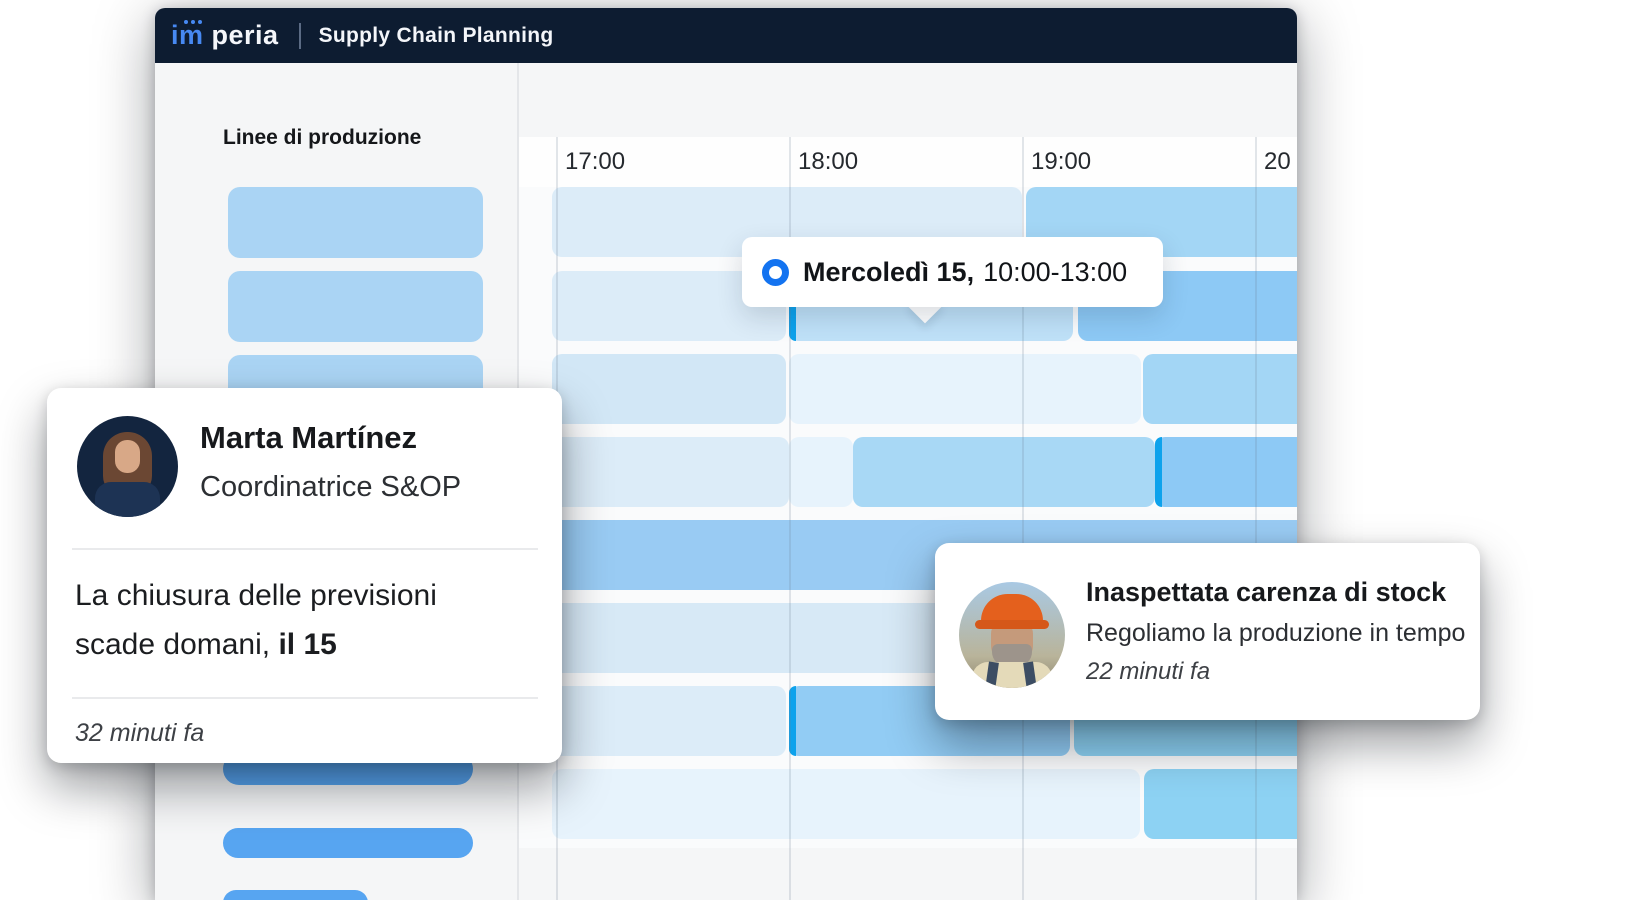 The height and width of the screenshot is (900, 1632). Describe the element at coordinates (436, 35) in the screenshot. I see `app-title: Supply Chain Planning` at that location.